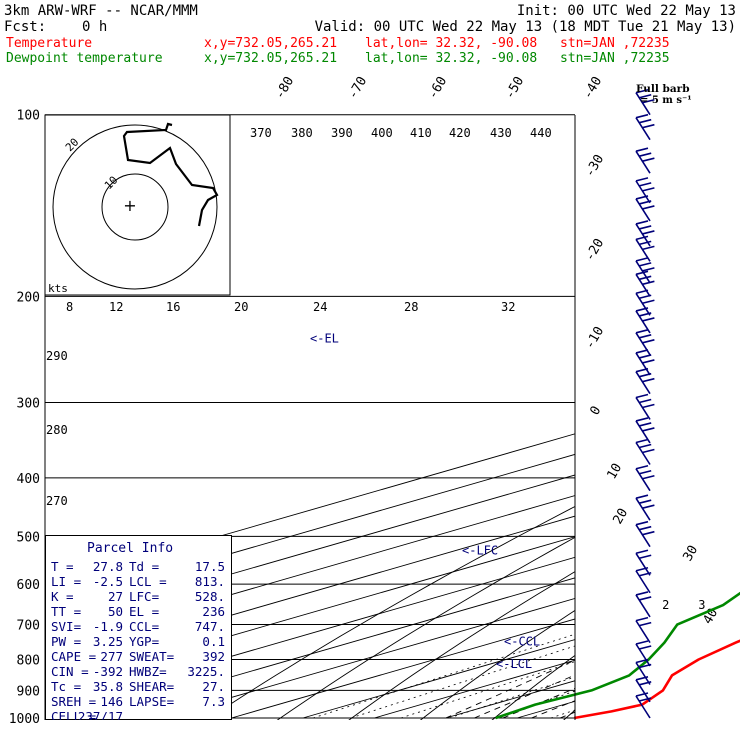 The height and width of the screenshot is (740, 740). I want to click on temperature-legend: Temperature, so click(49, 43).